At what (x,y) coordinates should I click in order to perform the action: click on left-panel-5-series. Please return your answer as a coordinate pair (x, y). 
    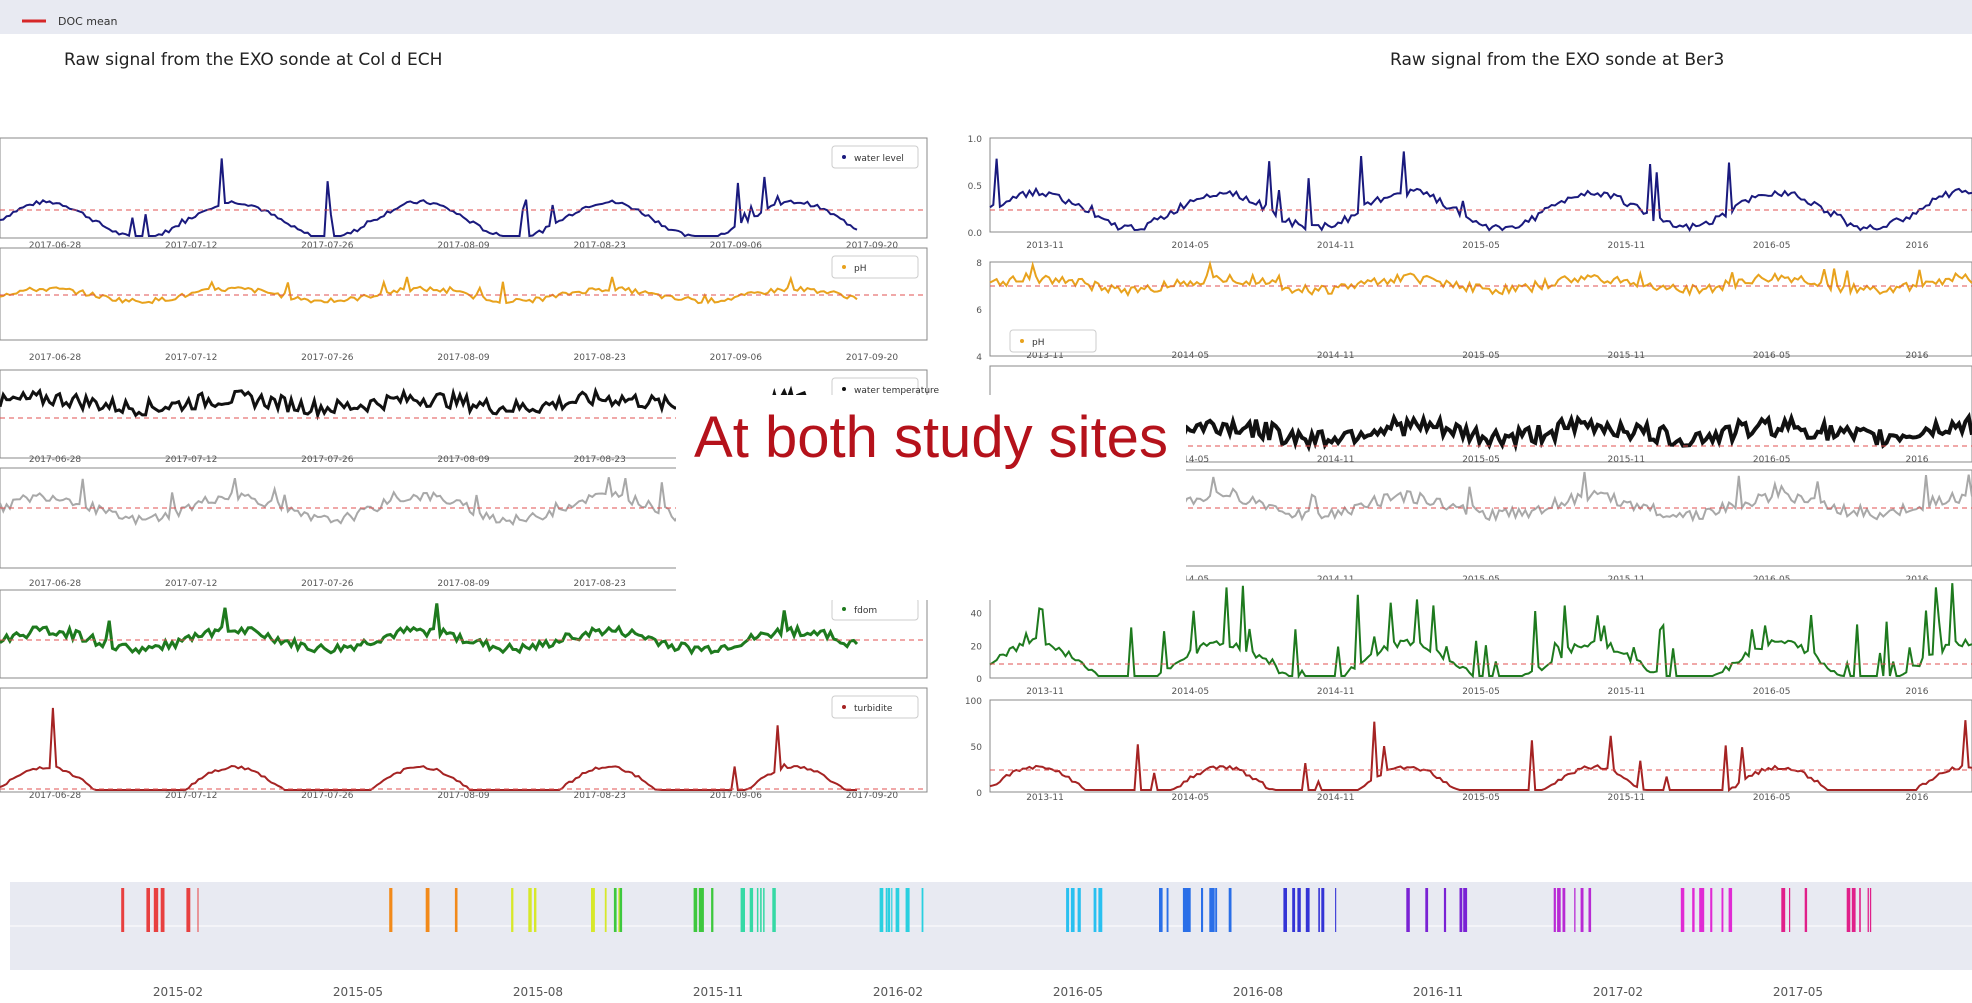
    Looking at the image, I should click on (429, 629).